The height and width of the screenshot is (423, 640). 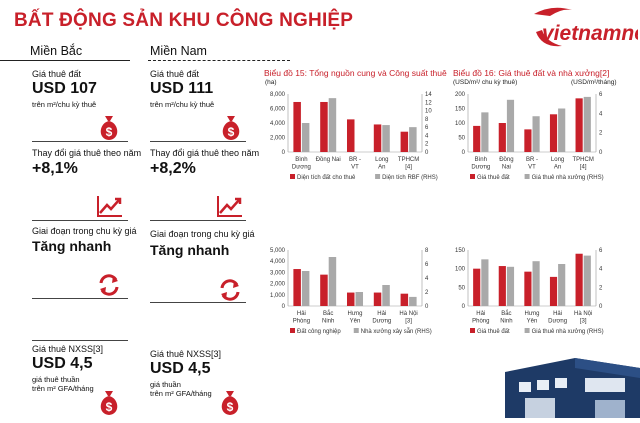 I want to click on region-south-label: Miền Nam, so click(x=178, y=51).